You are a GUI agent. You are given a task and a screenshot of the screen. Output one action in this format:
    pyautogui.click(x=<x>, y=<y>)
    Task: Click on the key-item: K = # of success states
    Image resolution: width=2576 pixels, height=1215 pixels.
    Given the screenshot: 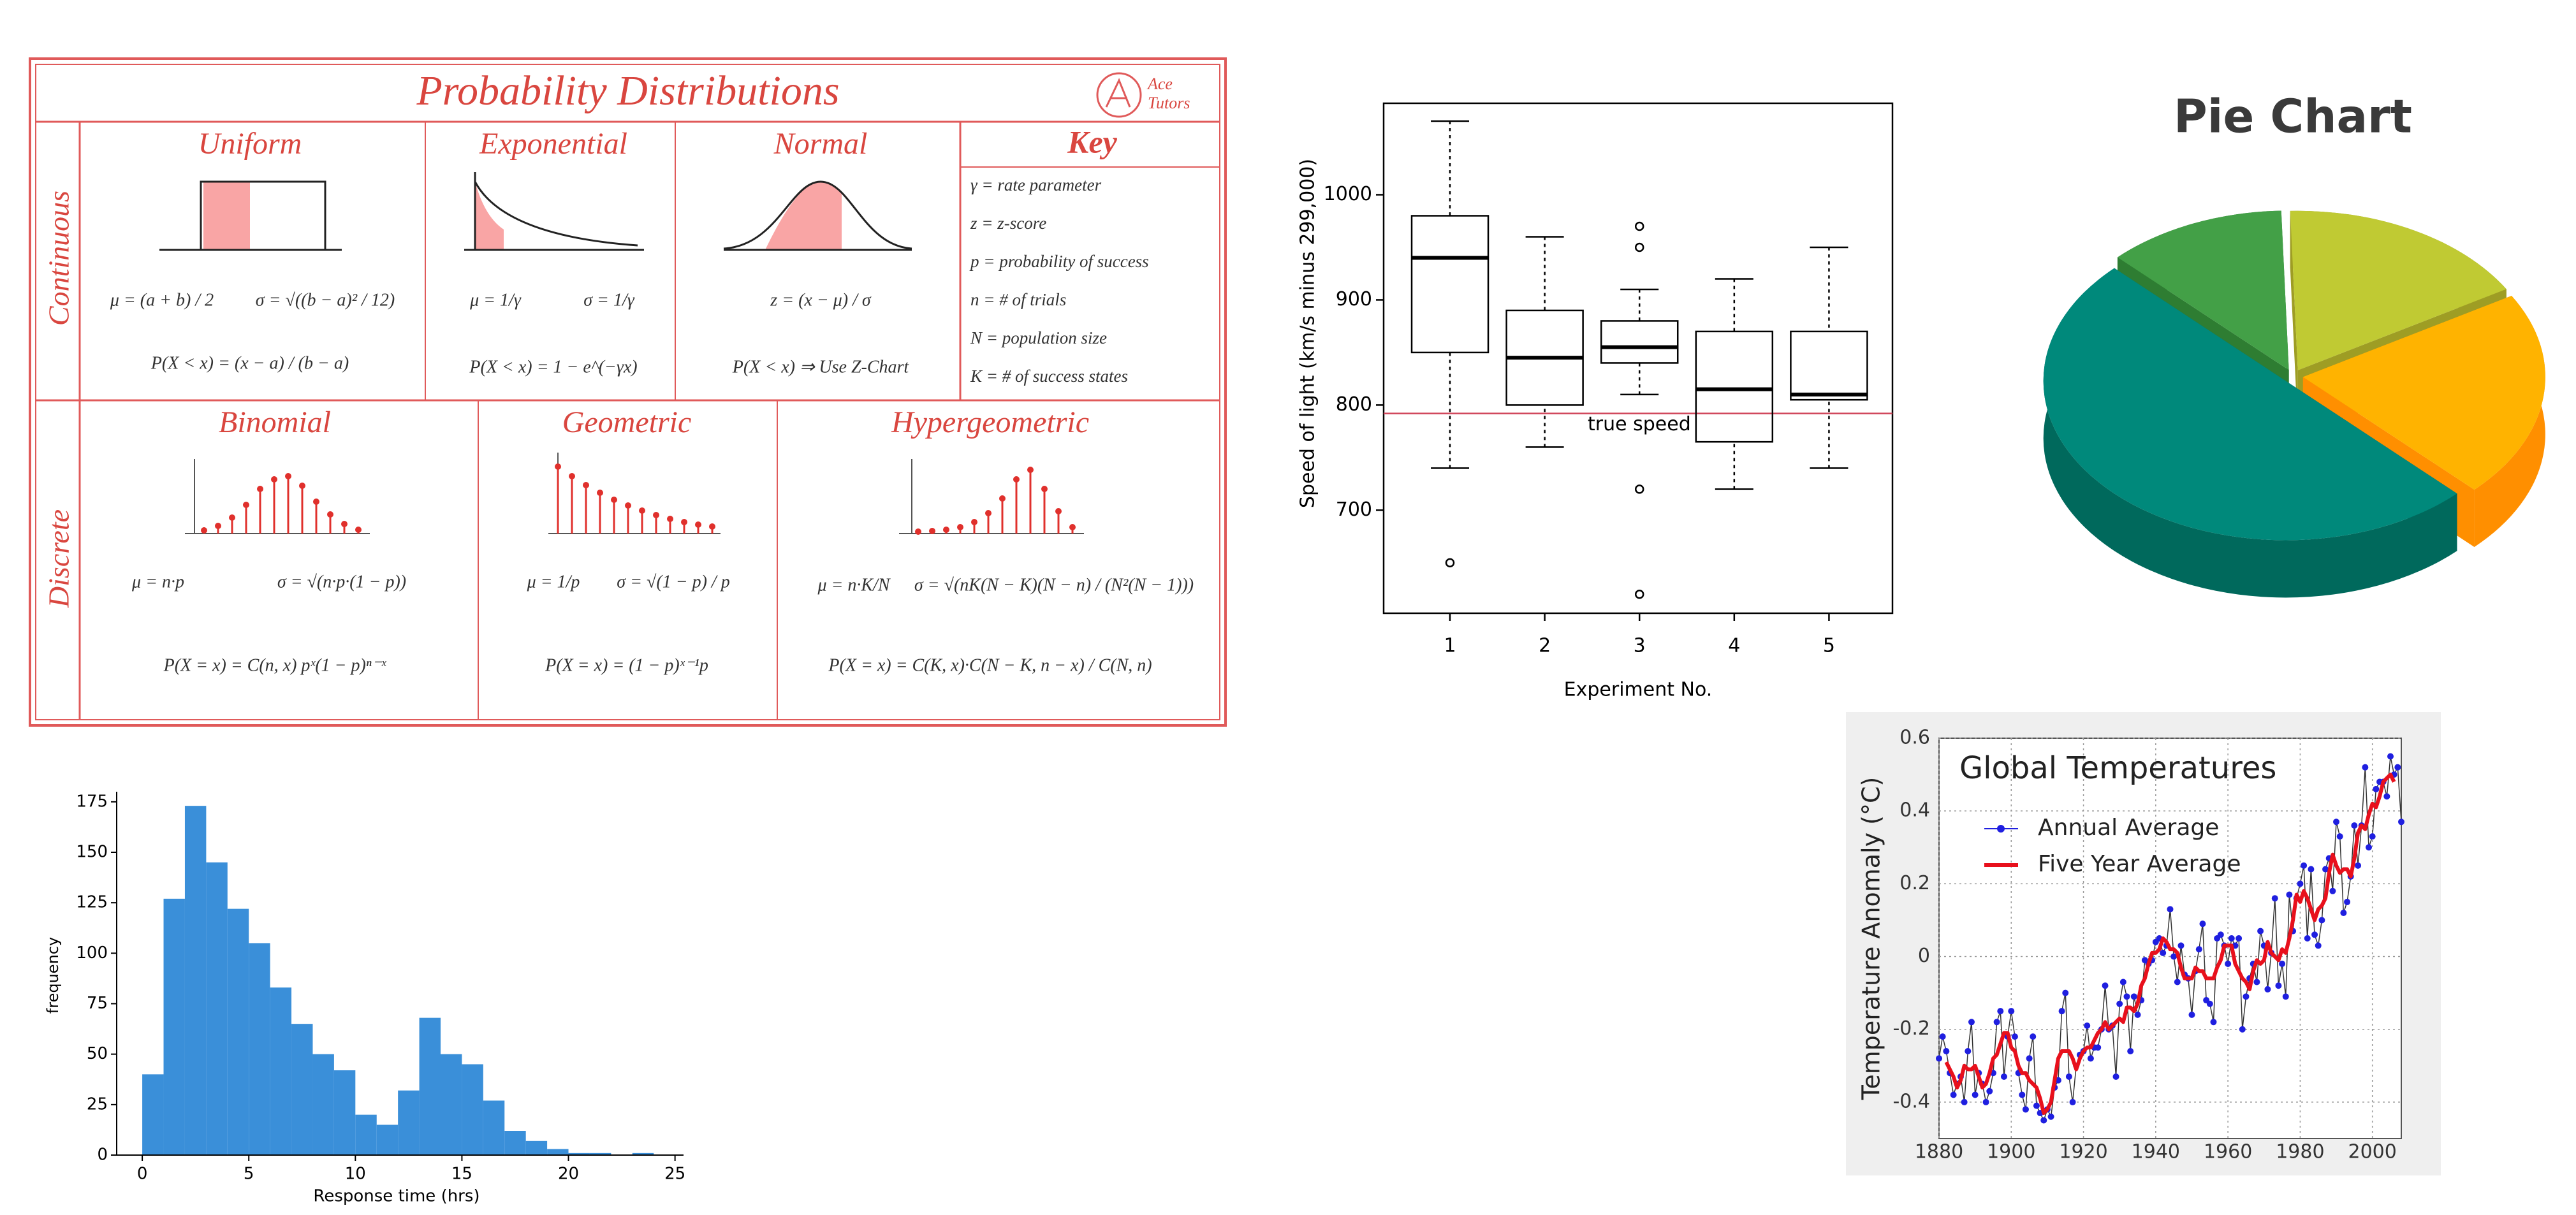 What is the action you would take?
    pyautogui.click(x=1049, y=376)
    